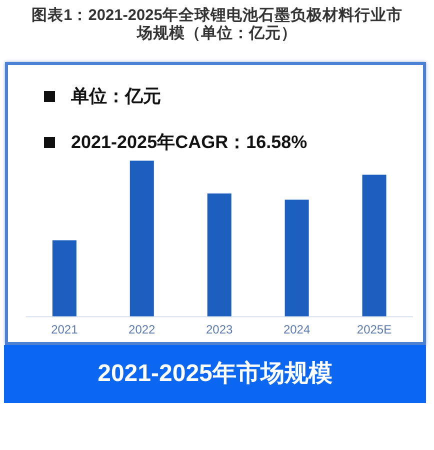 The image size is (434, 450). Describe the element at coordinates (374, 329) in the screenshot. I see `x-tick-label: 2025E` at that location.